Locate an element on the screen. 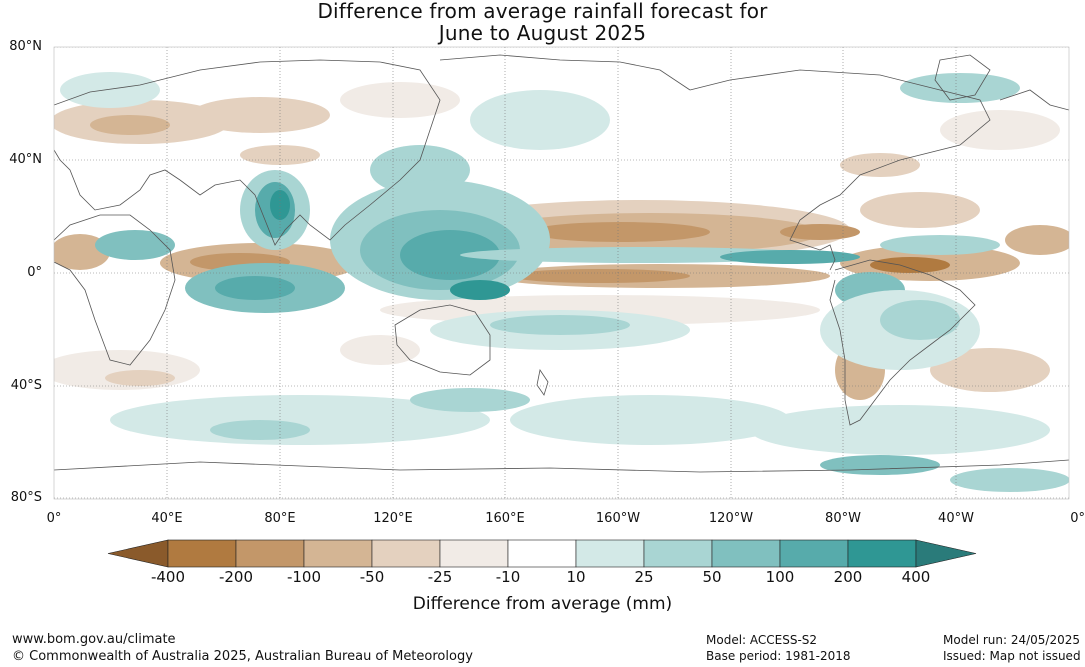  colorbar-tick-label: -100 is located at coordinates (304, 577).